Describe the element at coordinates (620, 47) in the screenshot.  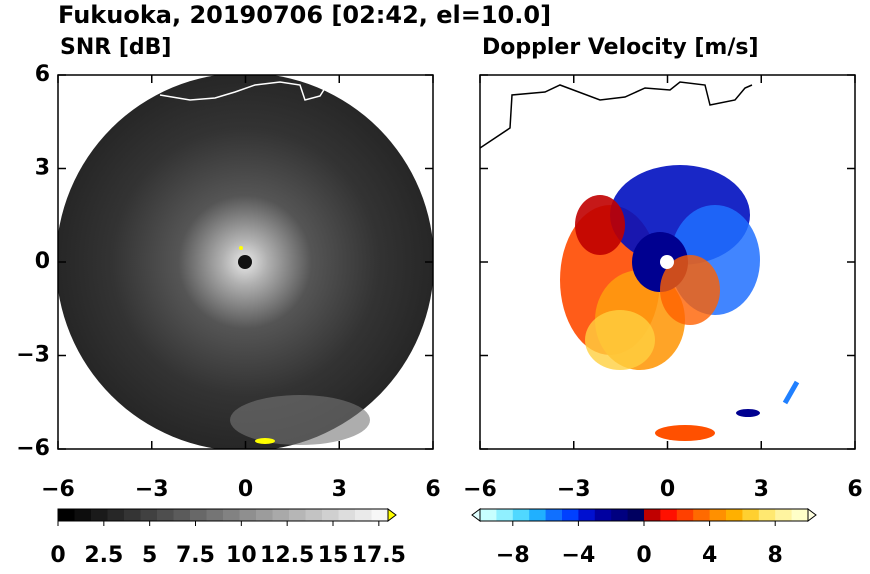
I see `panel-subtitle: Doppler Velocity [m/s]` at that location.